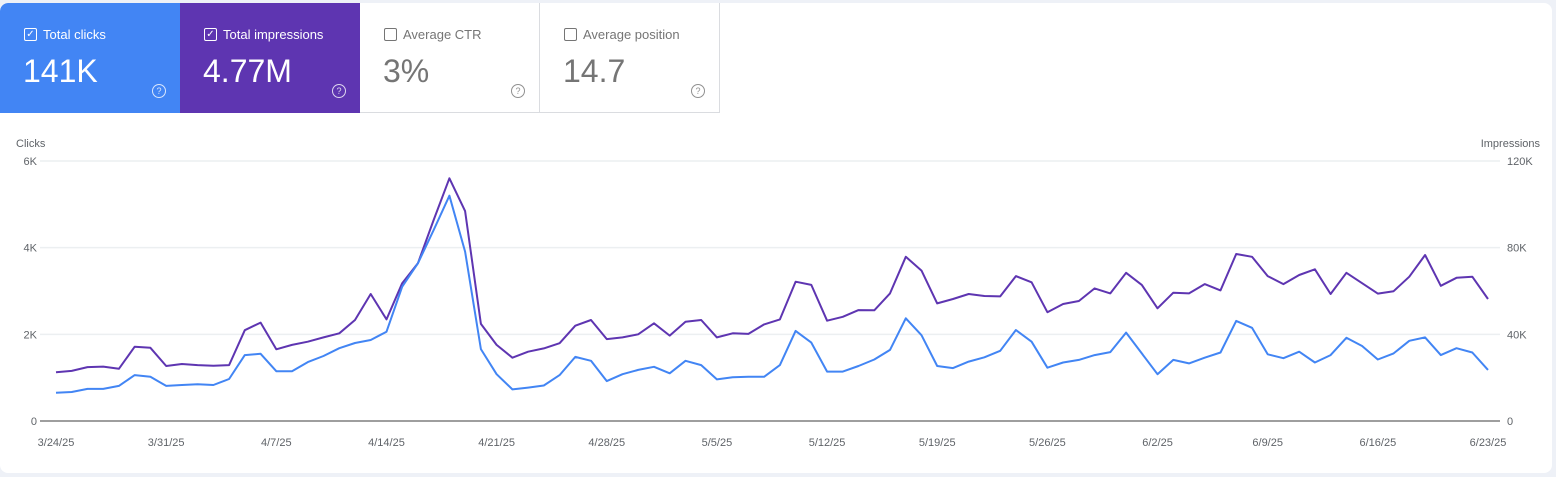 The width and height of the screenshot is (1556, 477). Describe the element at coordinates (34, 422) in the screenshot. I see `y-left-tick-label: 0` at that location.